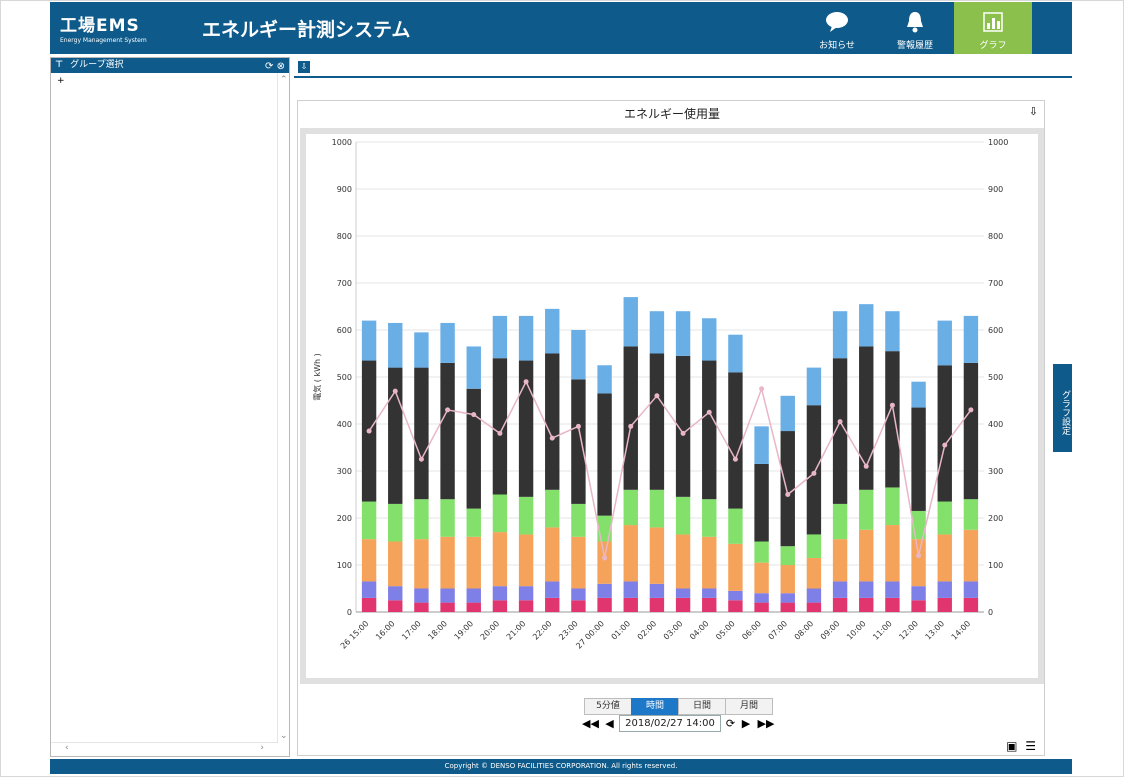  What do you see at coordinates (609, 723) in the screenshot?
I see `back-icon: ◀` at bounding box center [609, 723].